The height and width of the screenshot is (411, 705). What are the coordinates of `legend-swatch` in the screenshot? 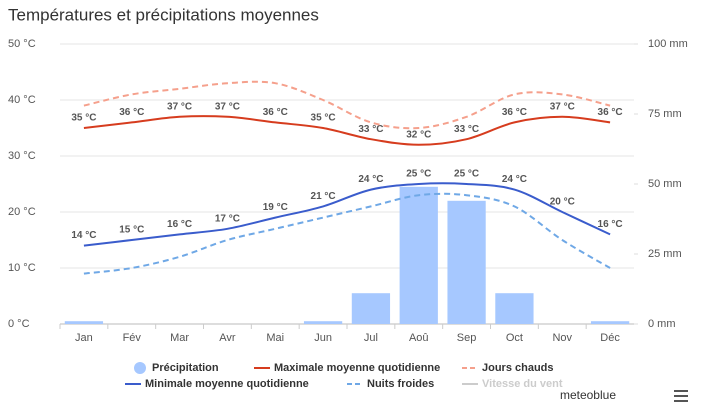 It's located at (140, 368).